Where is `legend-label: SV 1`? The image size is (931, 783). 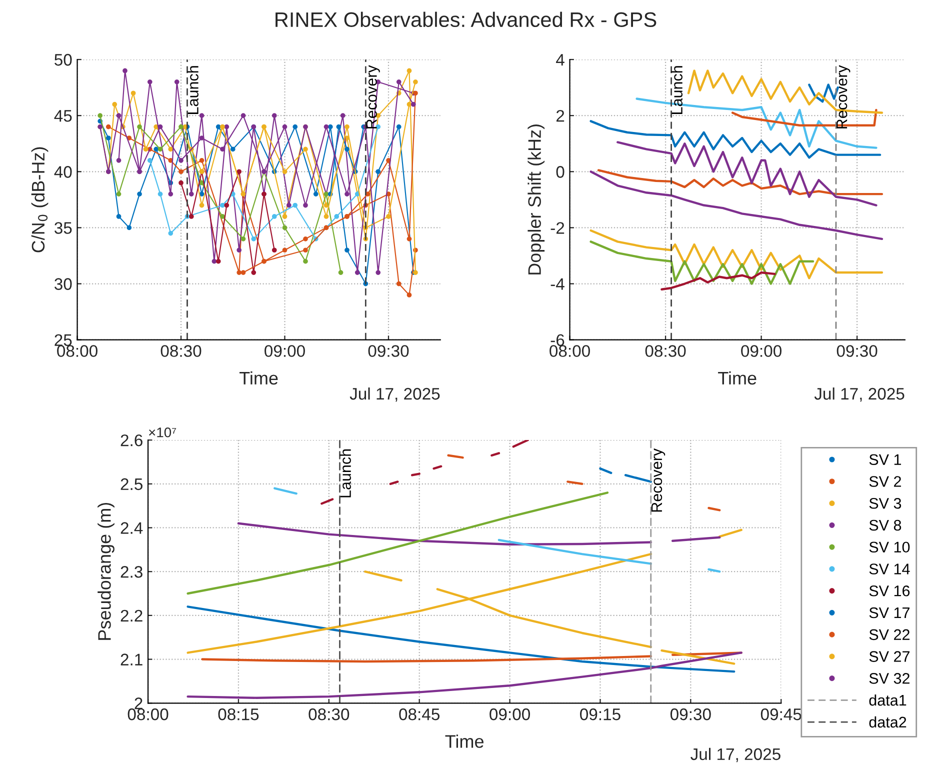
legend-label: SV 1 is located at coordinates (885, 460).